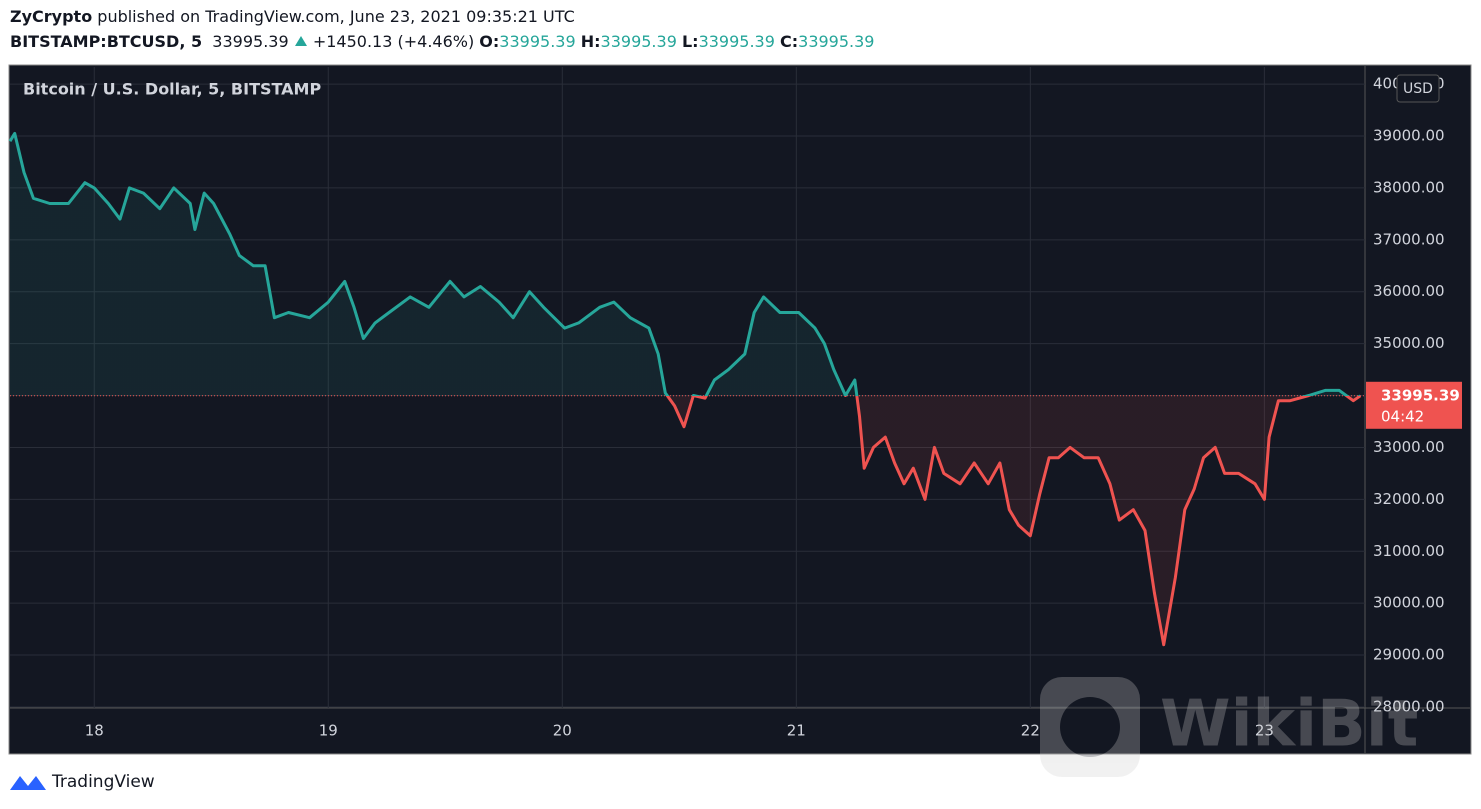 The image size is (1481, 809). I want to click on publisher: ZyCrypto, so click(51, 16).